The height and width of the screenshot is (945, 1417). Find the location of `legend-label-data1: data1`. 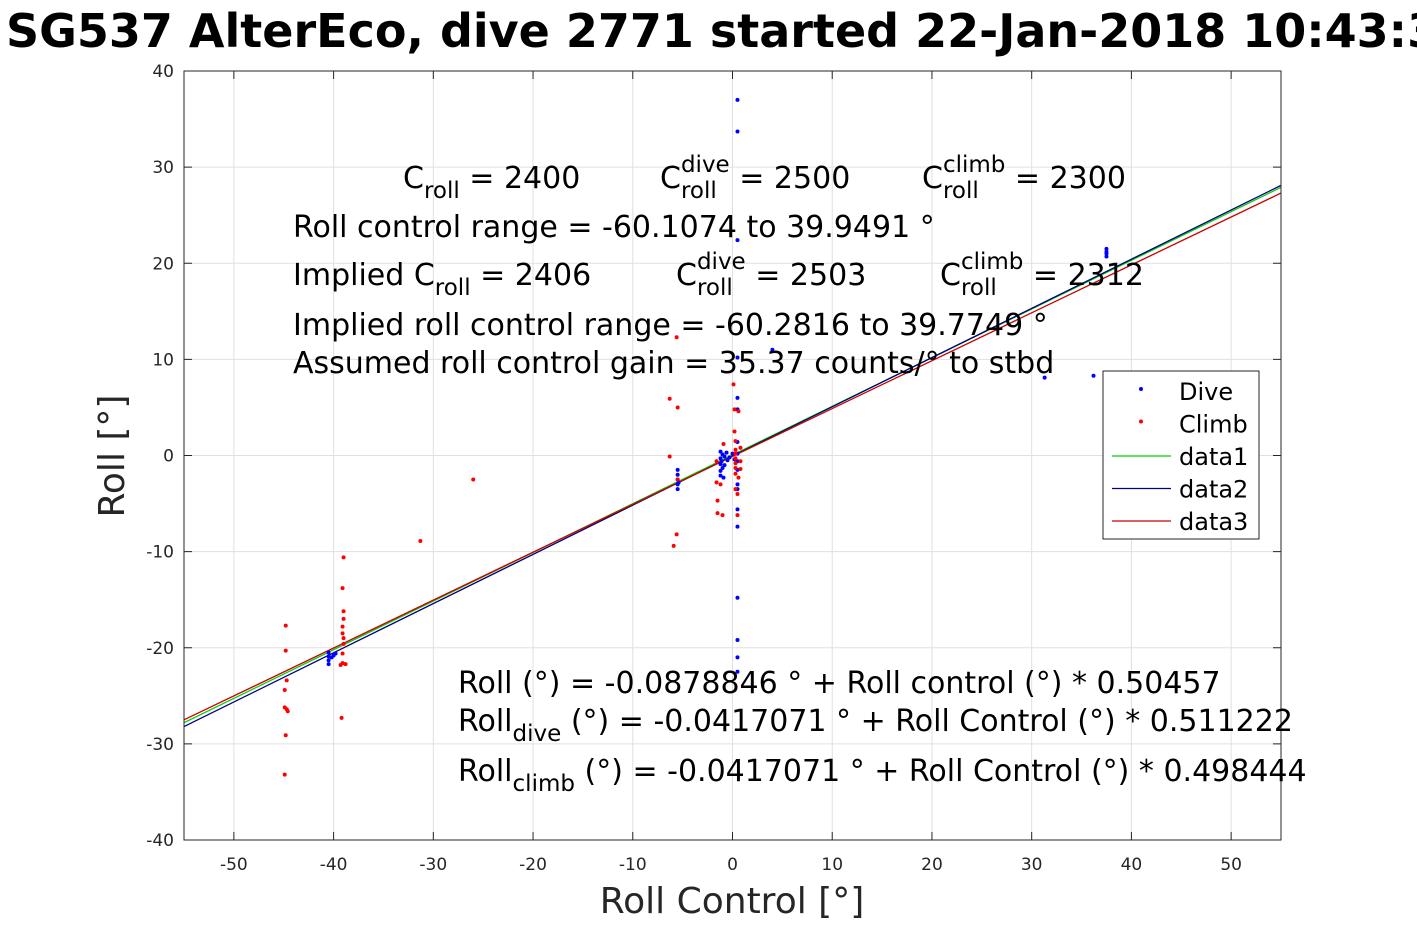

legend-label-data1: data1 is located at coordinates (1213, 457).